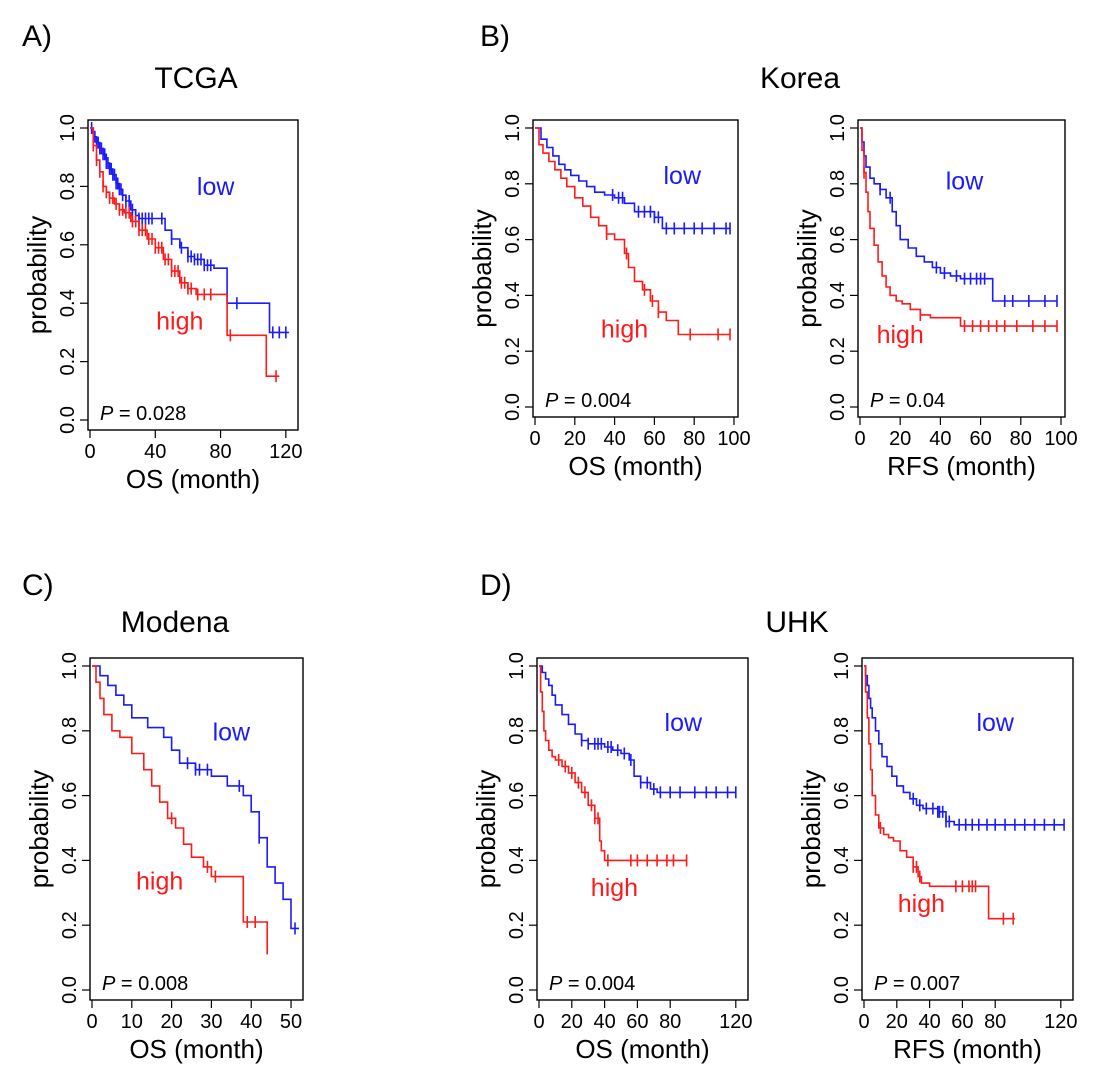 The width and height of the screenshot is (1100, 1080). I want to click on p-value: P = 0.004, so click(588, 401).